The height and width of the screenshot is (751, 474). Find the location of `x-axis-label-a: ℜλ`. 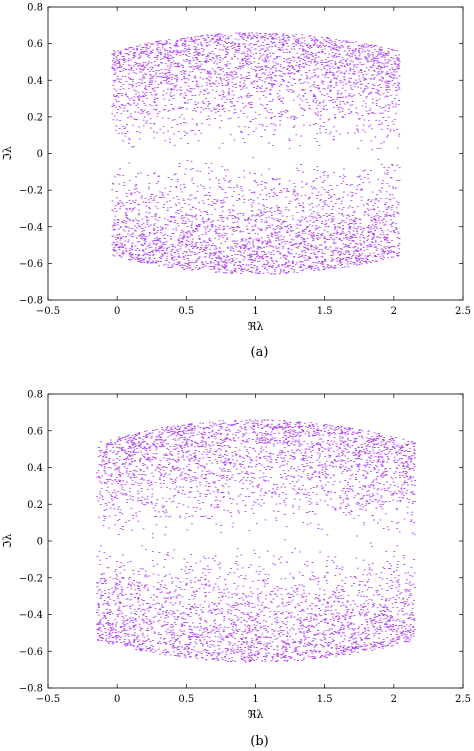

x-axis-label-a: ℜλ is located at coordinates (256, 326).